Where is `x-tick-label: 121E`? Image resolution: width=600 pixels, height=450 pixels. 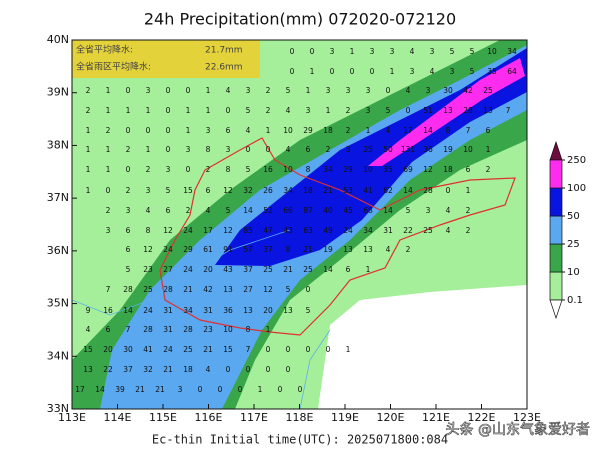
x-tick-label: 121E is located at coordinates (436, 417).